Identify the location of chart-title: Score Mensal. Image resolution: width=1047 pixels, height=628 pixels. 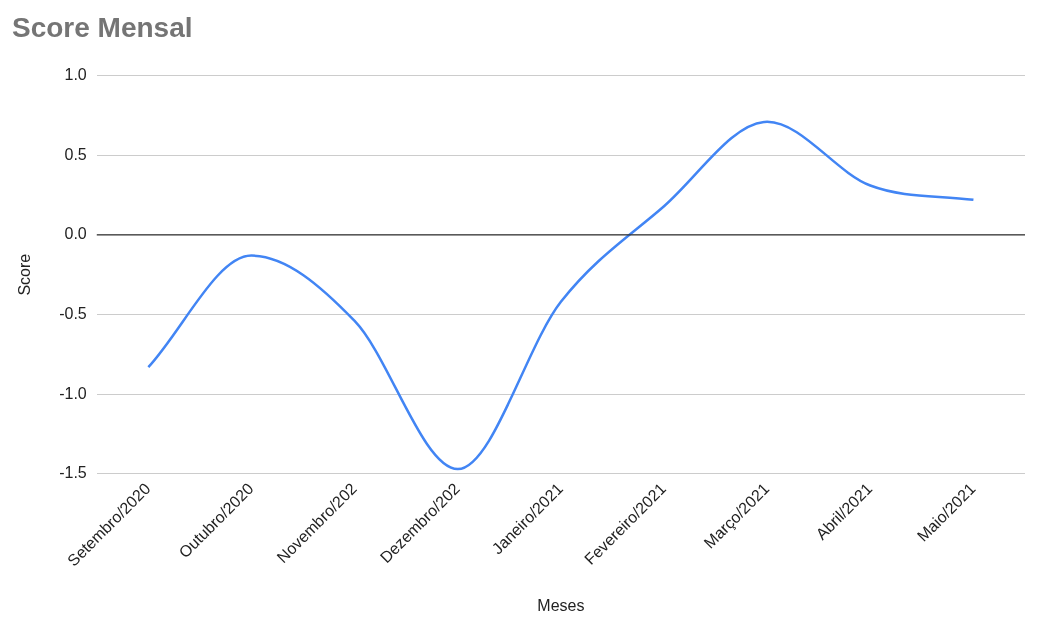
(102, 27).